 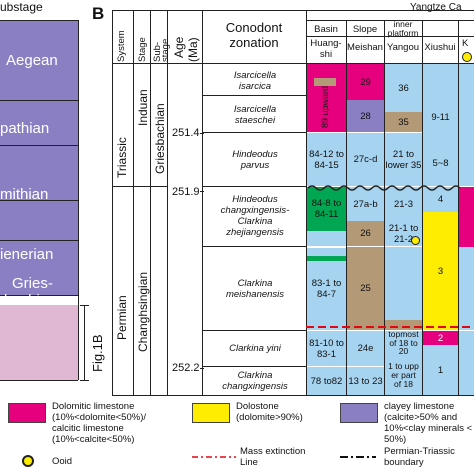 I want to click on fig-1b-range, so click(x=39, y=342).